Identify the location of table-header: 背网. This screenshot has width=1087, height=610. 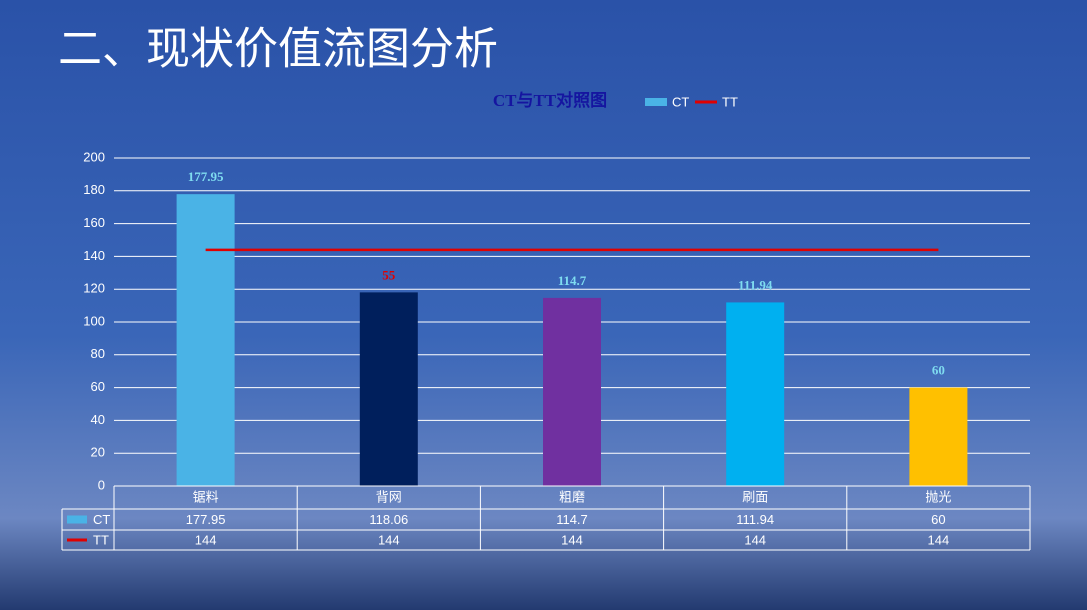
(389, 496).